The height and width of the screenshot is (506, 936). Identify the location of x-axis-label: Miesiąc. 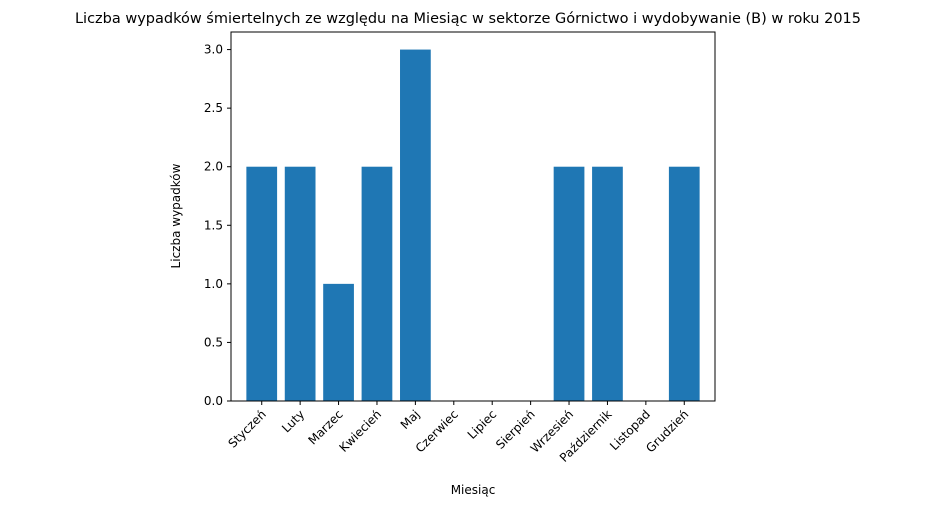
(473, 490).